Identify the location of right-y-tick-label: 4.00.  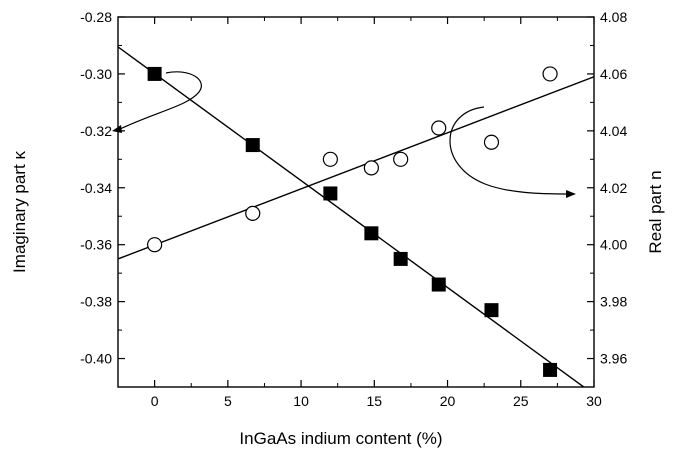
(613, 245).